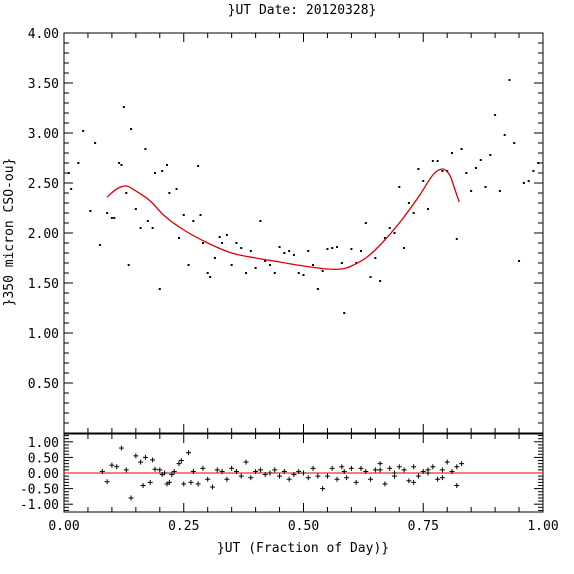 This screenshot has height=574, width=574. I want to click on x-tick-label: 0.75, so click(423, 526).